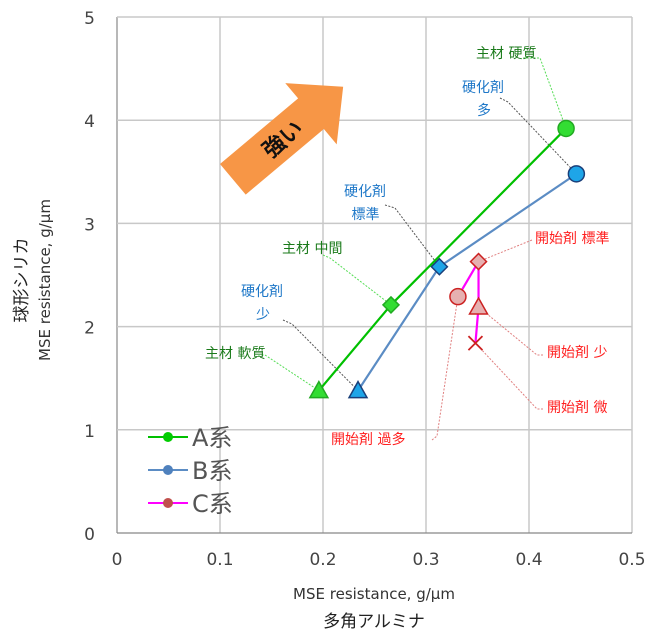 Image resolution: width=656 pixels, height=641 pixels. I want to click on annotation-label: 主材 硬質, so click(506, 54).